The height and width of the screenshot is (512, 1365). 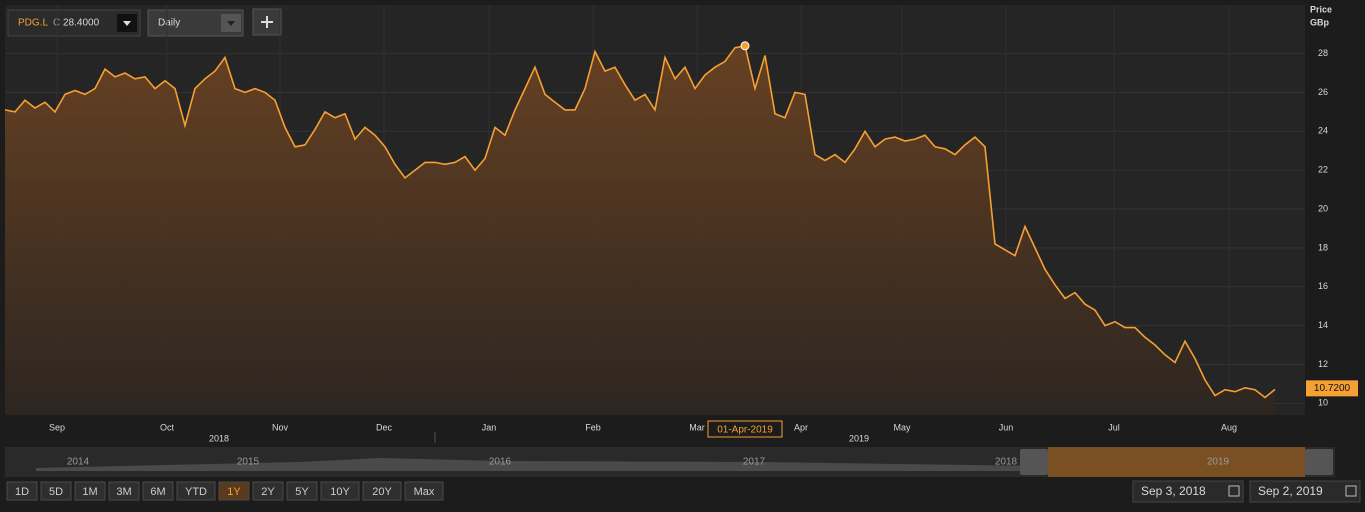 What do you see at coordinates (538, 464) in the screenshot?
I see `navigator-area` at bounding box center [538, 464].